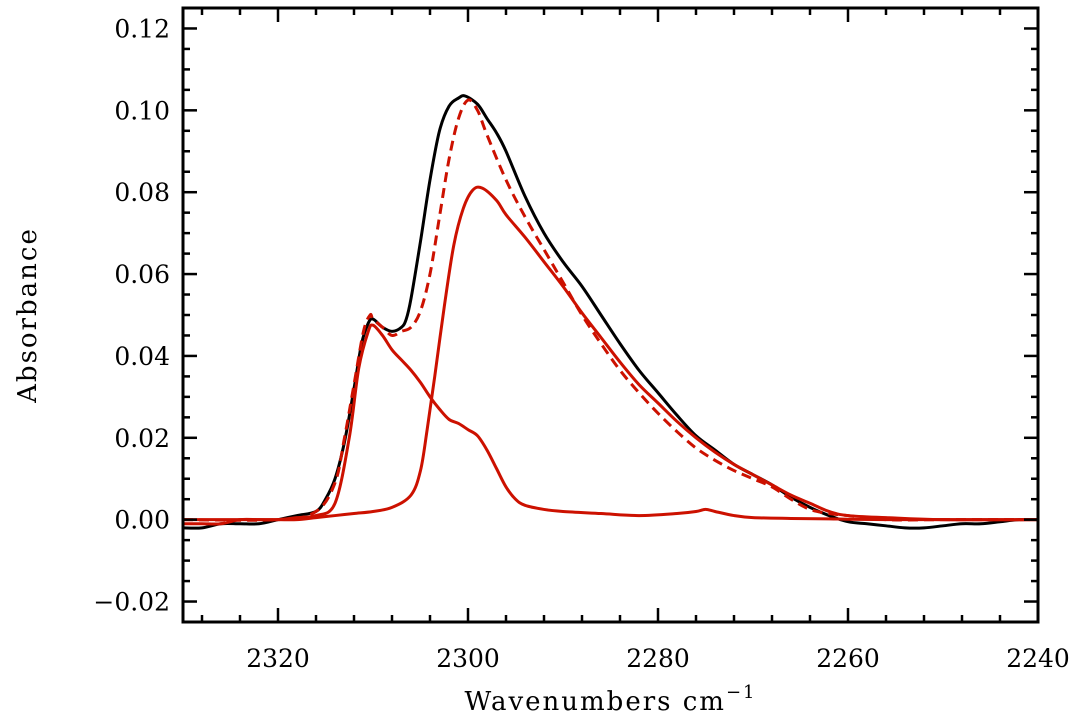 The image size is (1083, 722). I want to click on y-tick-label: 0.04, so click(142, 356).